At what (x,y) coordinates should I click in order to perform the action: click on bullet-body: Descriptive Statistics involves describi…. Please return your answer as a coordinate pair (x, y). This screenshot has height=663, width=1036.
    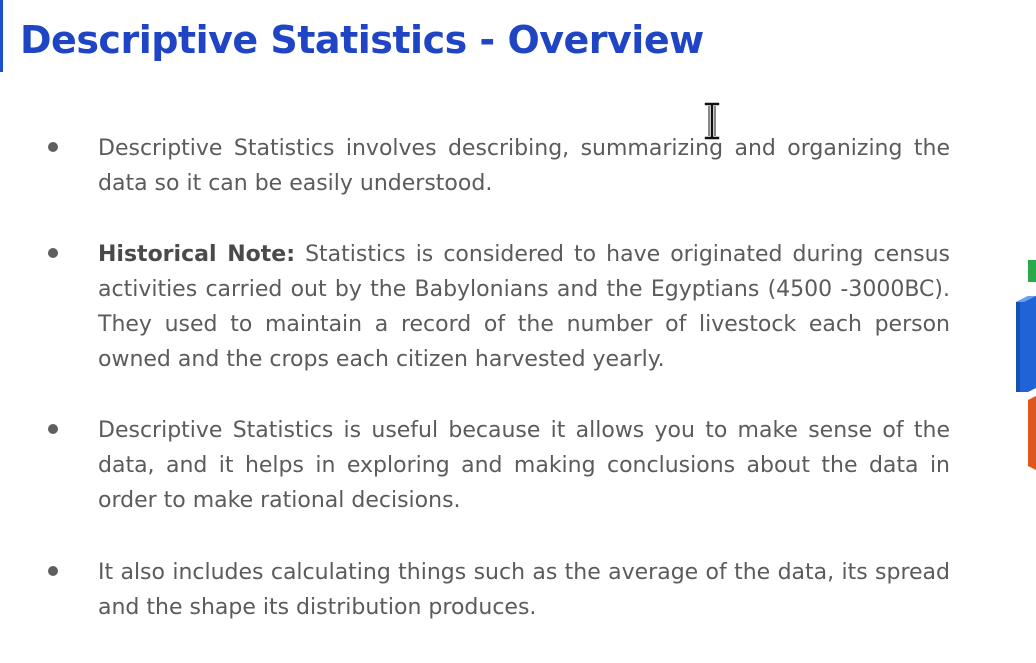
    Looking at the image, I should click on (524, 166).